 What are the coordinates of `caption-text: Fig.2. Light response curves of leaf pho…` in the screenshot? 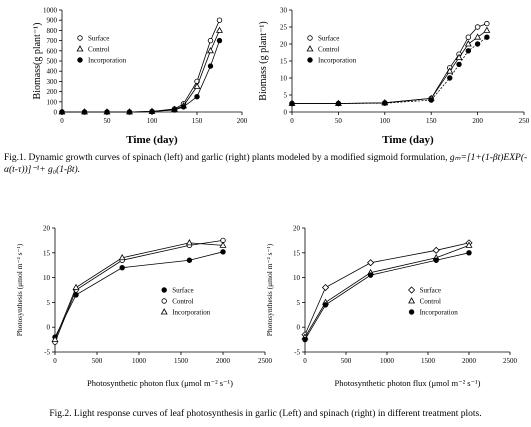 It's located at (265, 414).